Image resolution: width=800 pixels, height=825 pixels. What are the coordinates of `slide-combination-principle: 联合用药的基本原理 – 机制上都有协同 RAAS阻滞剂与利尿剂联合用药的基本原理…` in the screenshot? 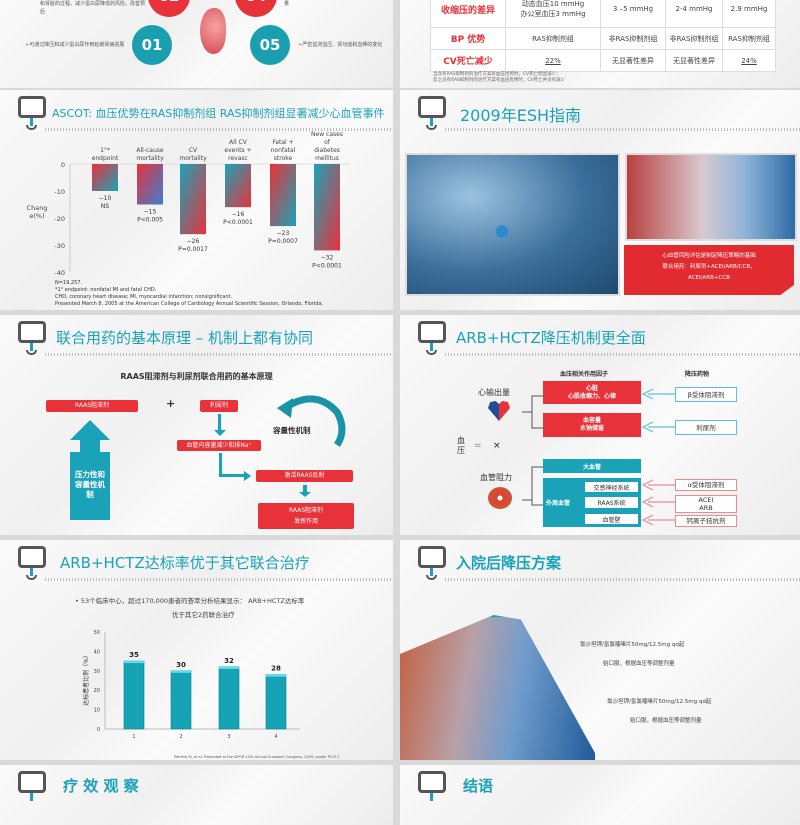 It's located at (196, 425).